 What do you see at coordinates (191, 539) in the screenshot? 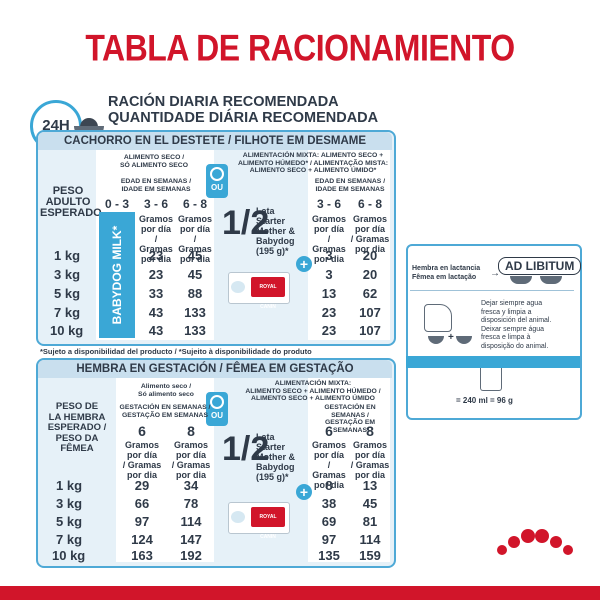
I see `table-cell: 147` at bounding box center [191, 539].